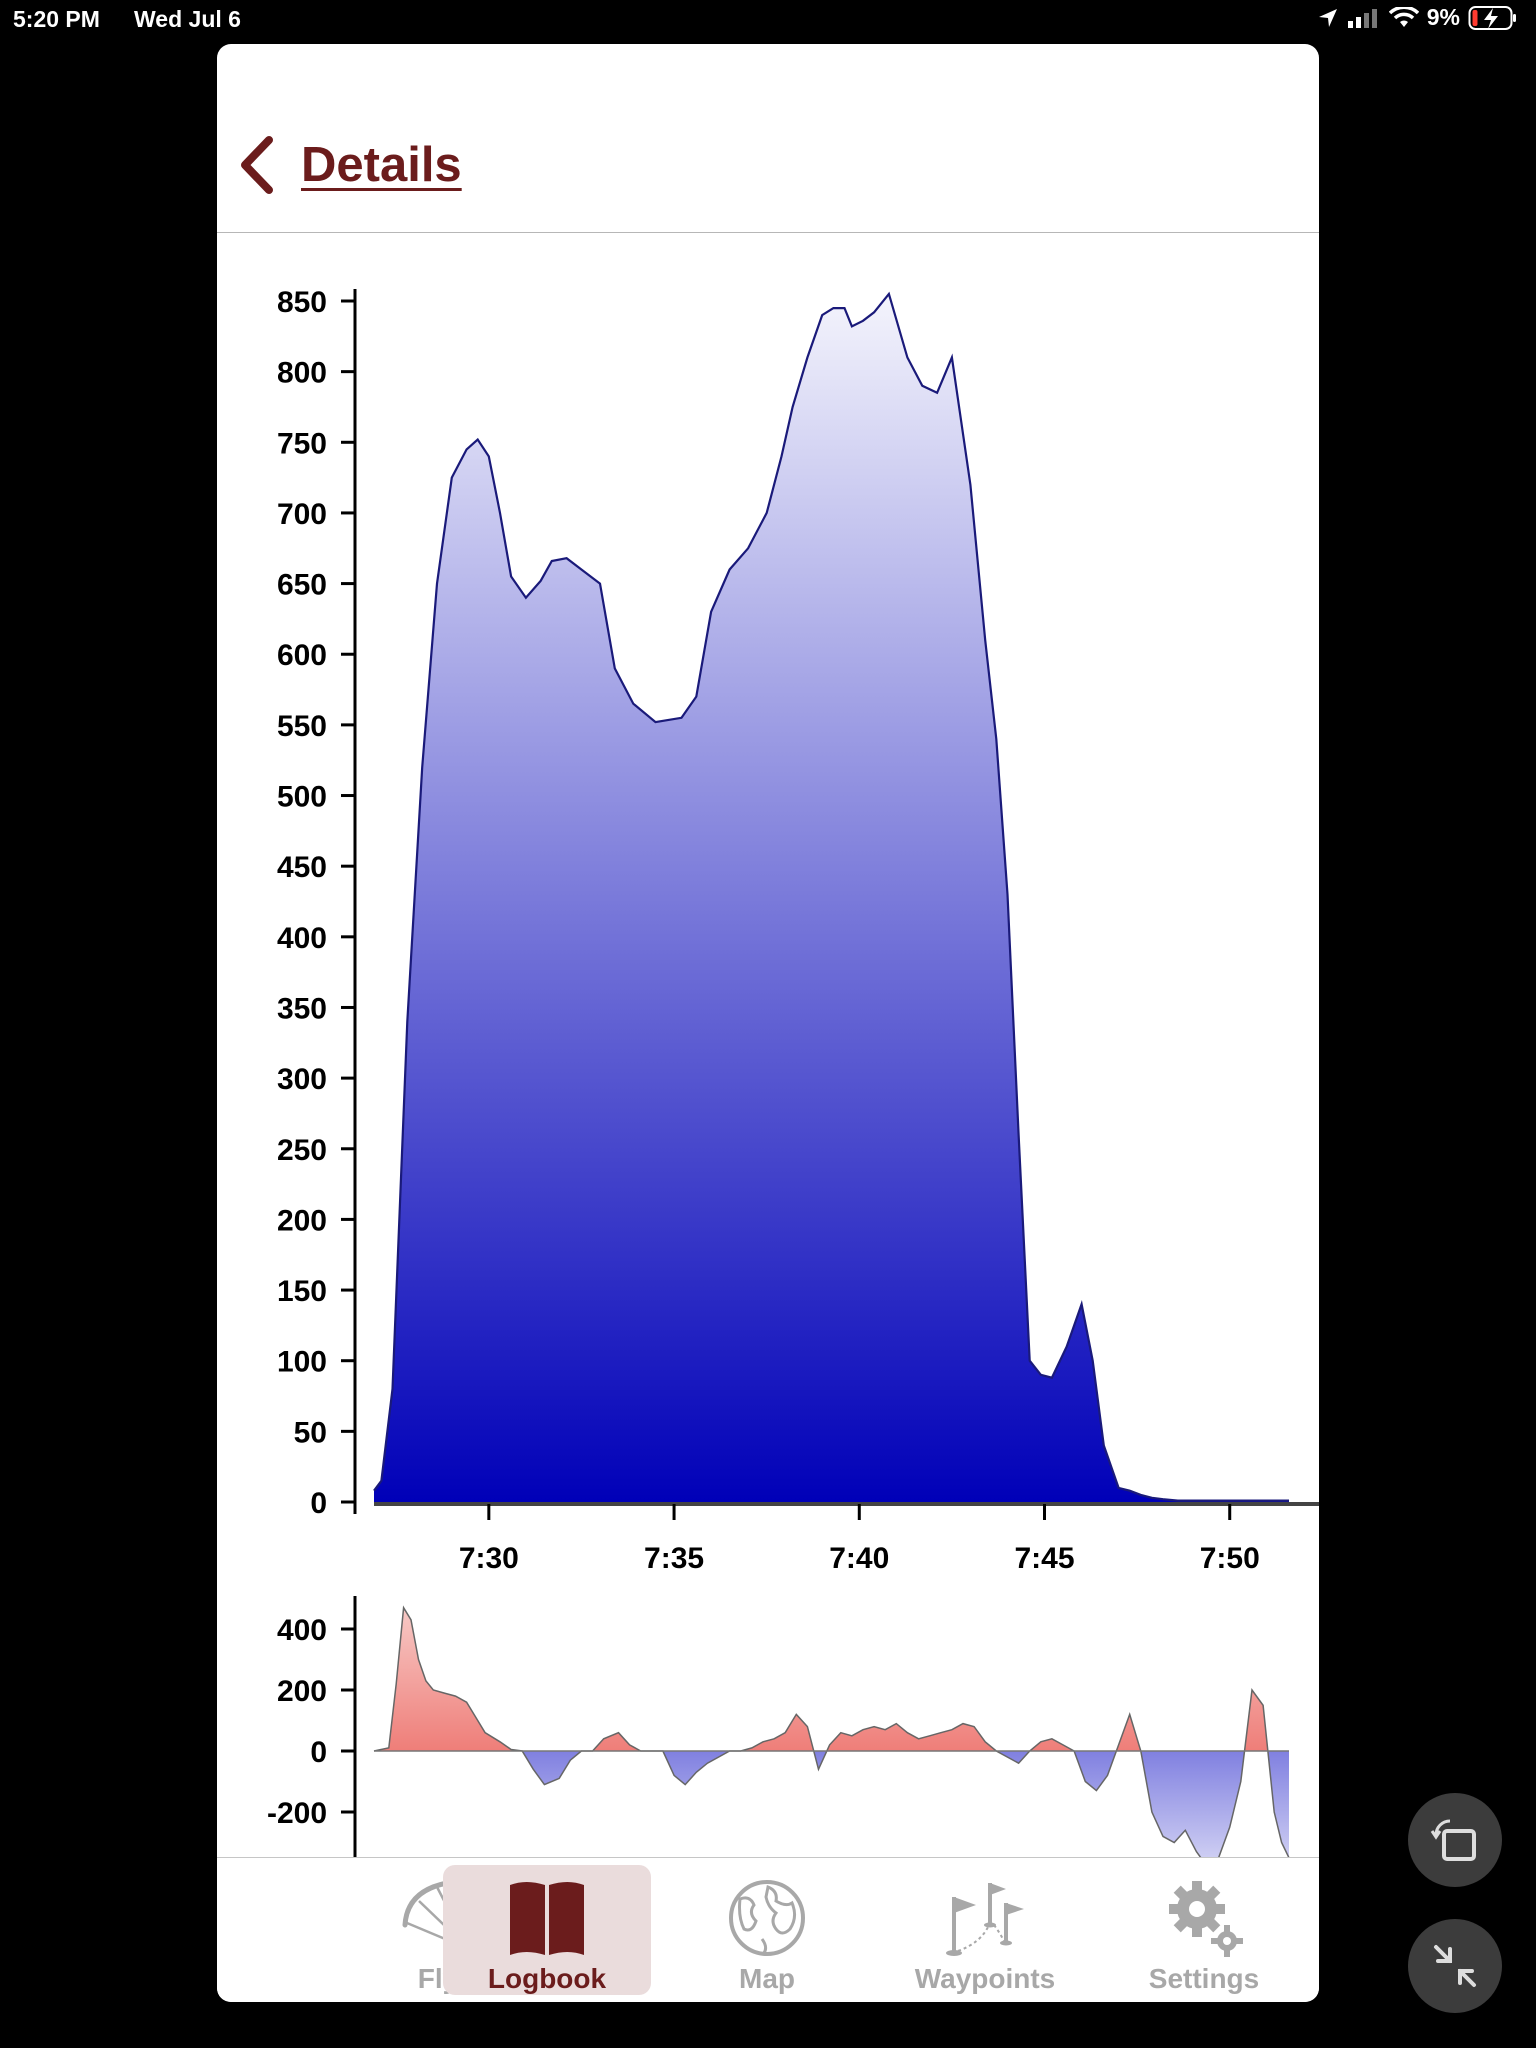  Describe the element at coordinates (1492, 17) in the screenshot. I see `battery-charging-icon` at that location.